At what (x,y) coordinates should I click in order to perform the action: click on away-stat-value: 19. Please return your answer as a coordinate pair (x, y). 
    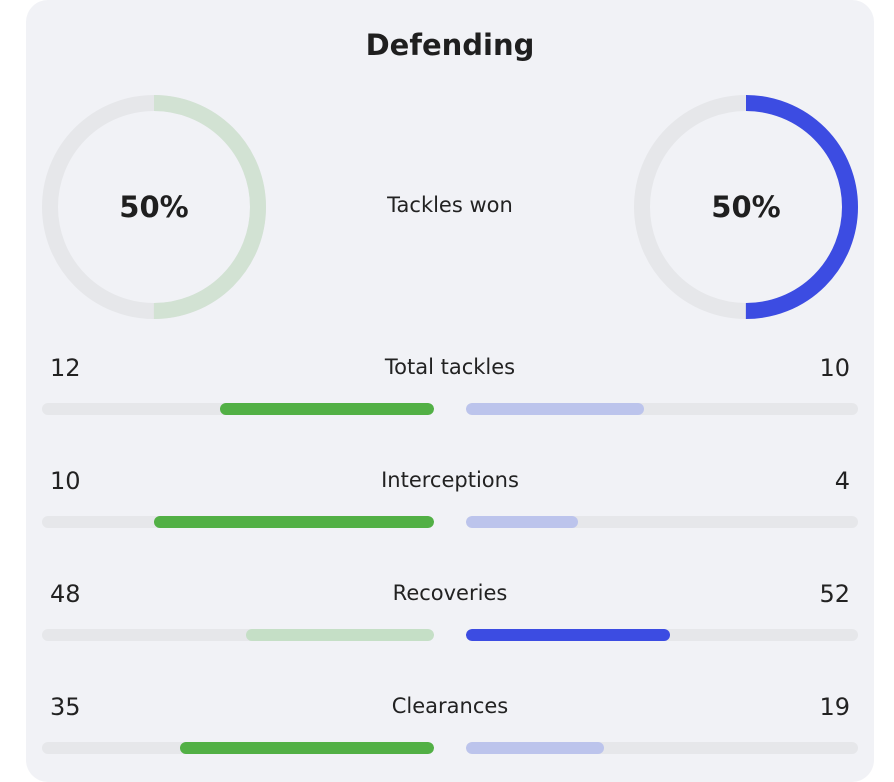
    Looking at the image, I should click on (834, 707).